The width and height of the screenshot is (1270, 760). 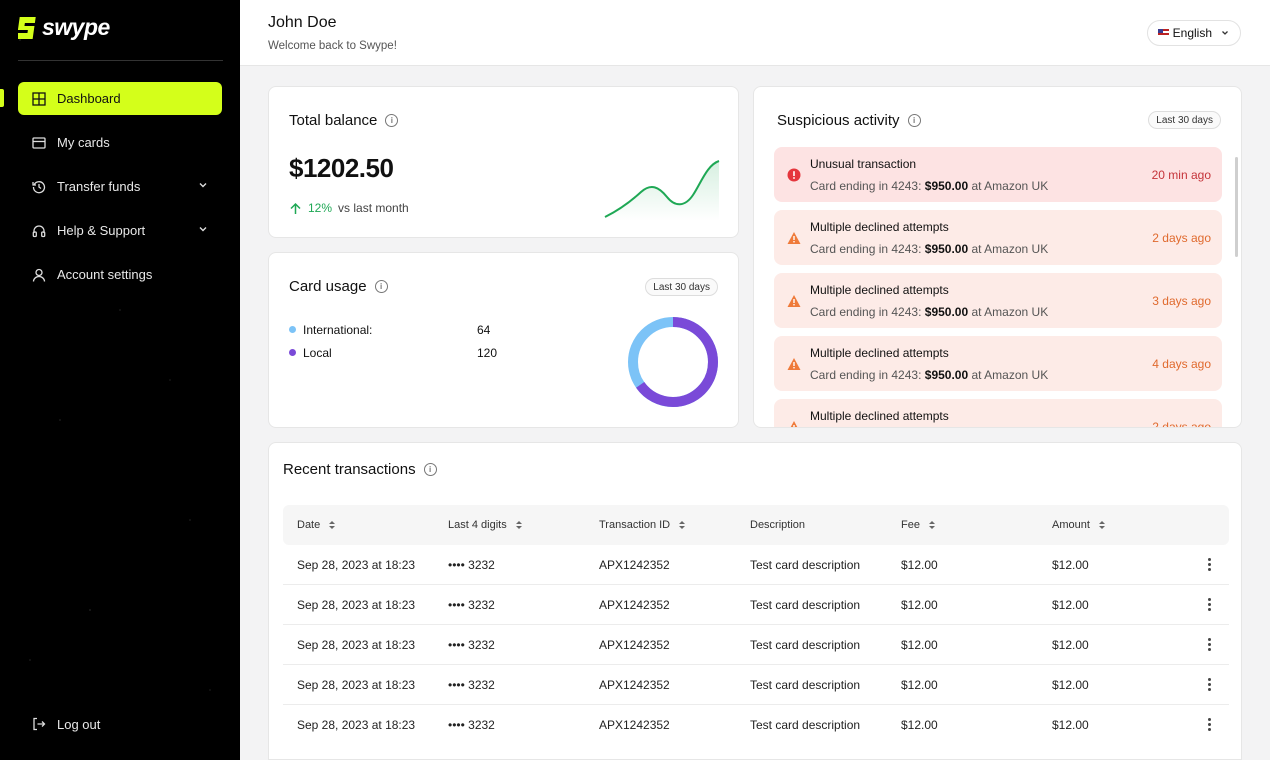 I want to click on sidebar-item-help-support: Help & Support, so click(x=120, y=230).